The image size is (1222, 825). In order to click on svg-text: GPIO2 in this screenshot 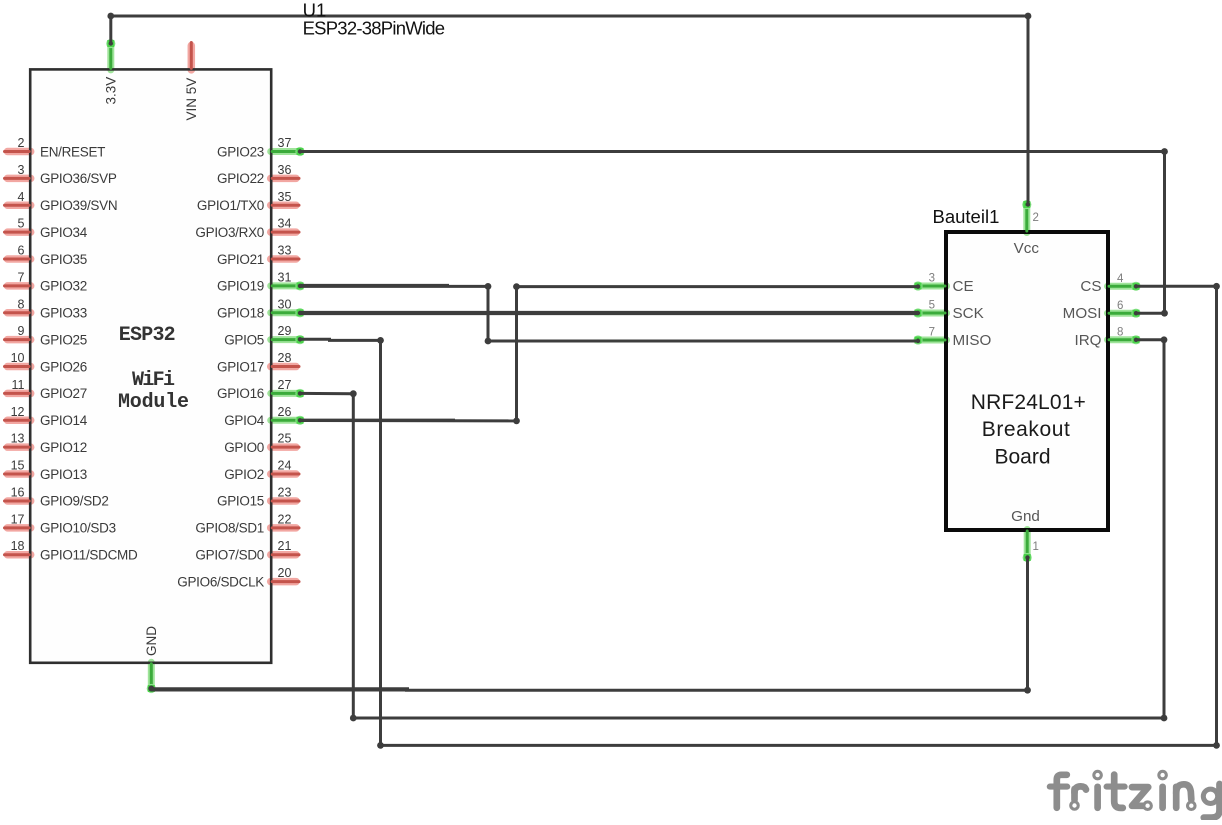, I will do `click(244, 474)`.